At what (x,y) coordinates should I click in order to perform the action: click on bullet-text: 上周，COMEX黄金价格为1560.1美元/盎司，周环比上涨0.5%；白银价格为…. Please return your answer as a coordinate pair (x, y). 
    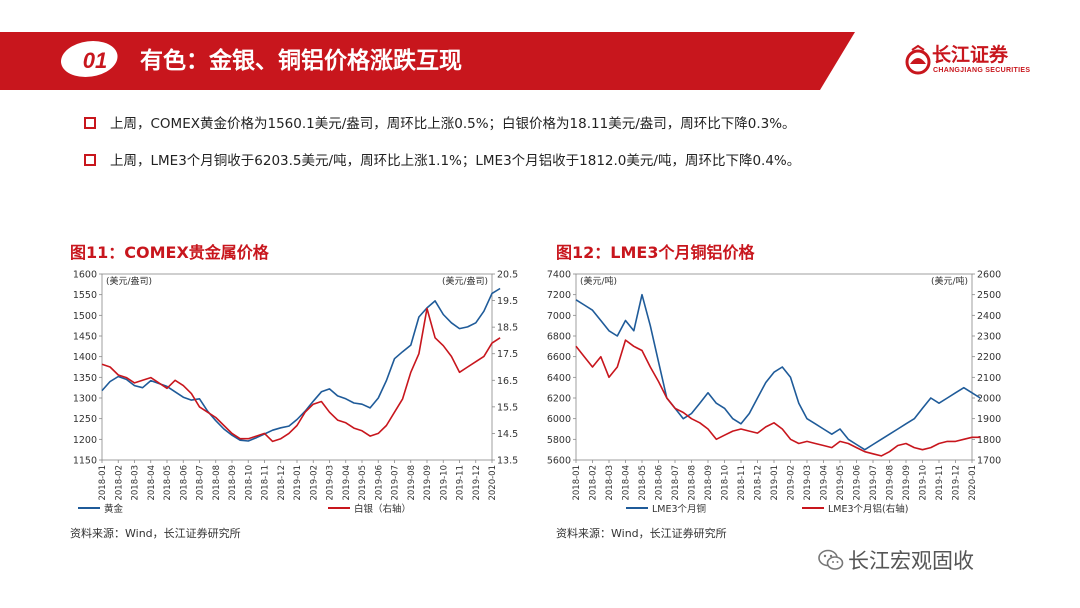
    Looking at the image, I should click on (453, 124).